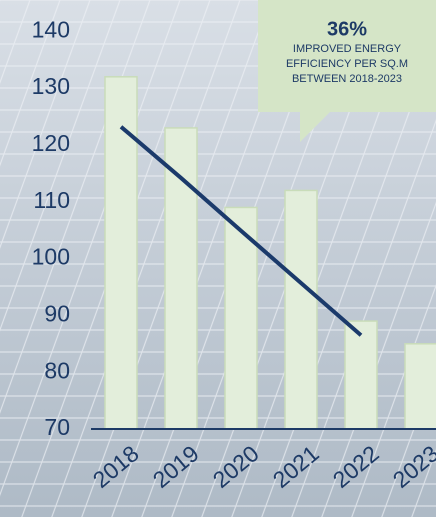 The image size is (436, 517). Describe the element at coordinates (51, 86) in the screenshot. I see `y-tick-label: 130` at that location.